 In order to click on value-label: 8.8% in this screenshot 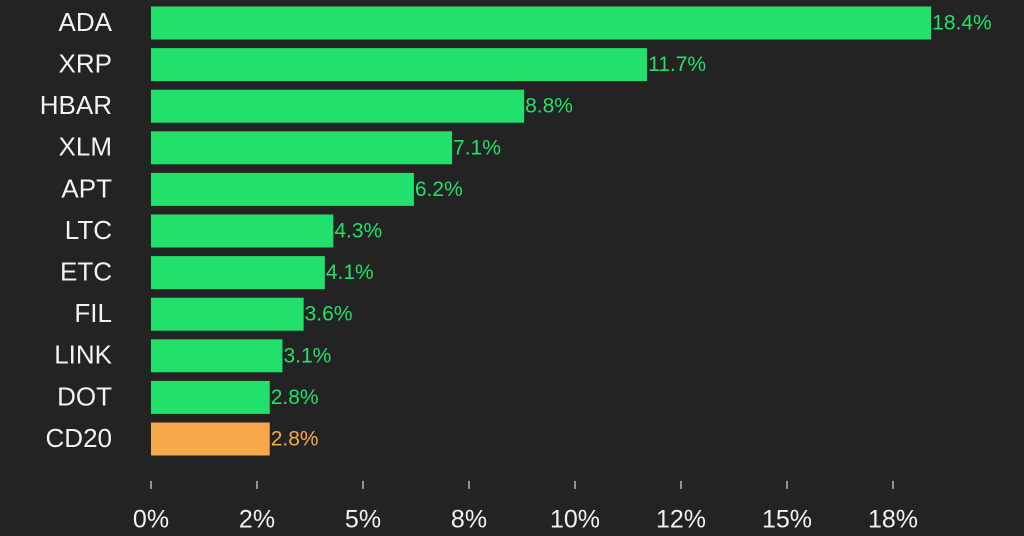, I will do `click(549, 106)`.